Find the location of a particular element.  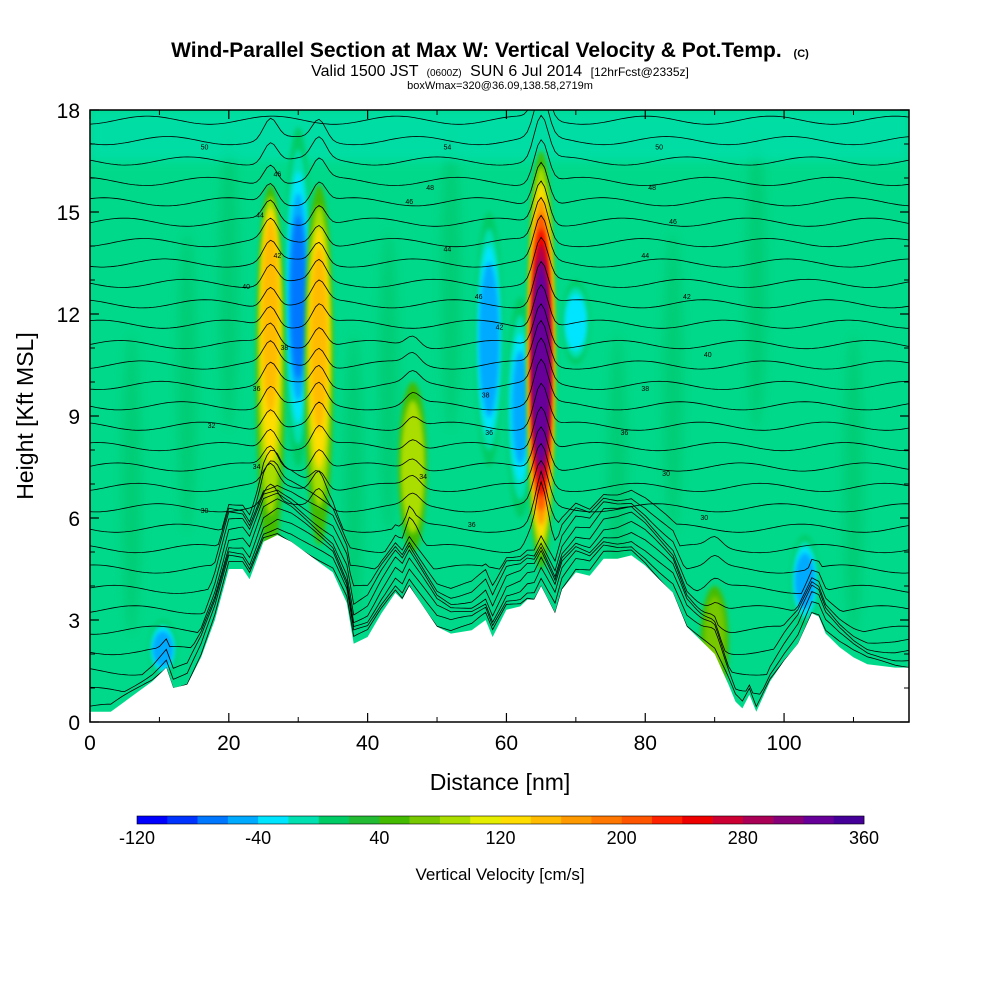

colorbar-tick-label: 360 is located at coordinates (864, 838).